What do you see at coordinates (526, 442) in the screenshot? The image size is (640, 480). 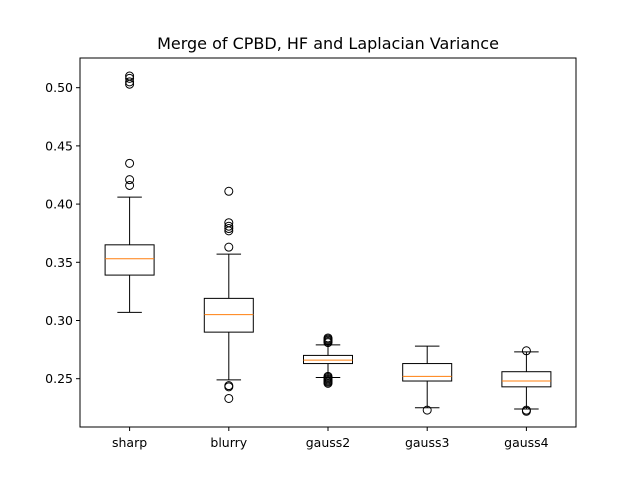 I see `x-tick-label: gauss4` at bounding box center [526, 442].